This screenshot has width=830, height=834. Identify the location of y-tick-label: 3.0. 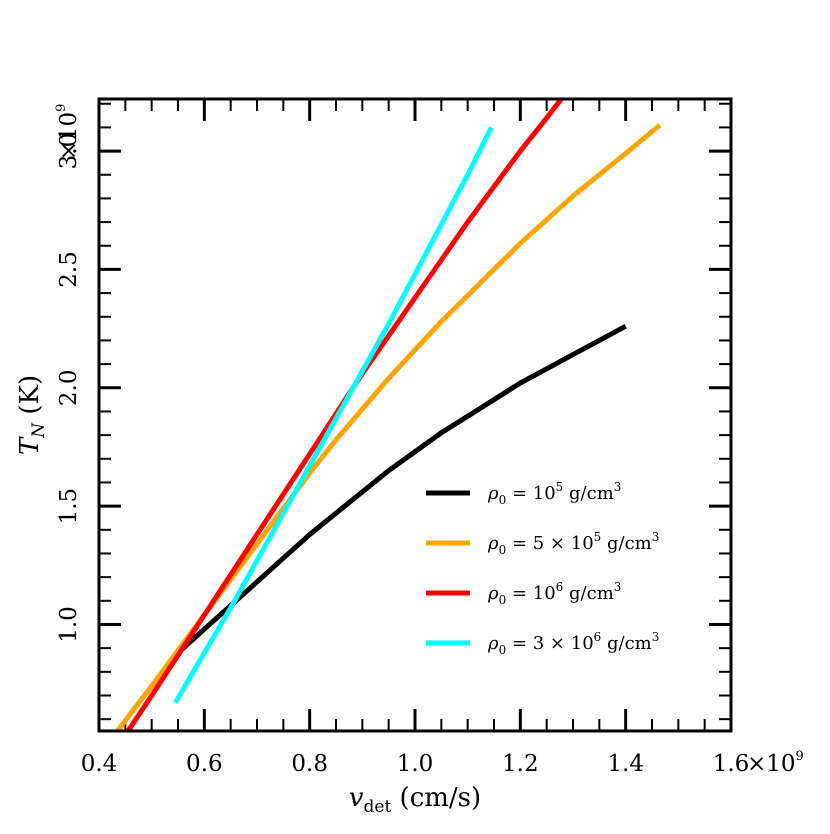
(69, 151).